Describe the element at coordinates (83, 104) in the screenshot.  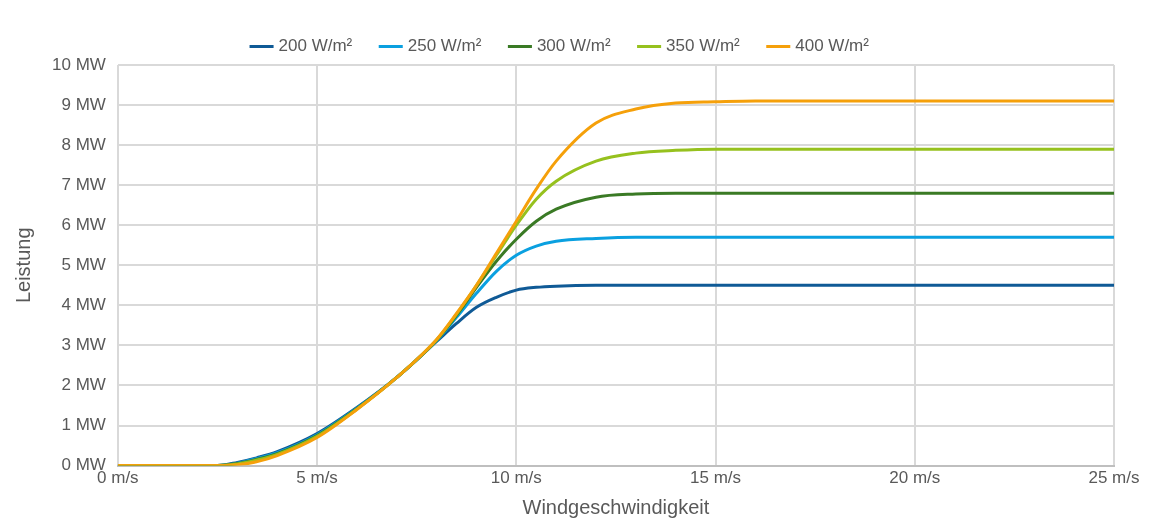
I see `y-tick-label: 9 MW` at that location.